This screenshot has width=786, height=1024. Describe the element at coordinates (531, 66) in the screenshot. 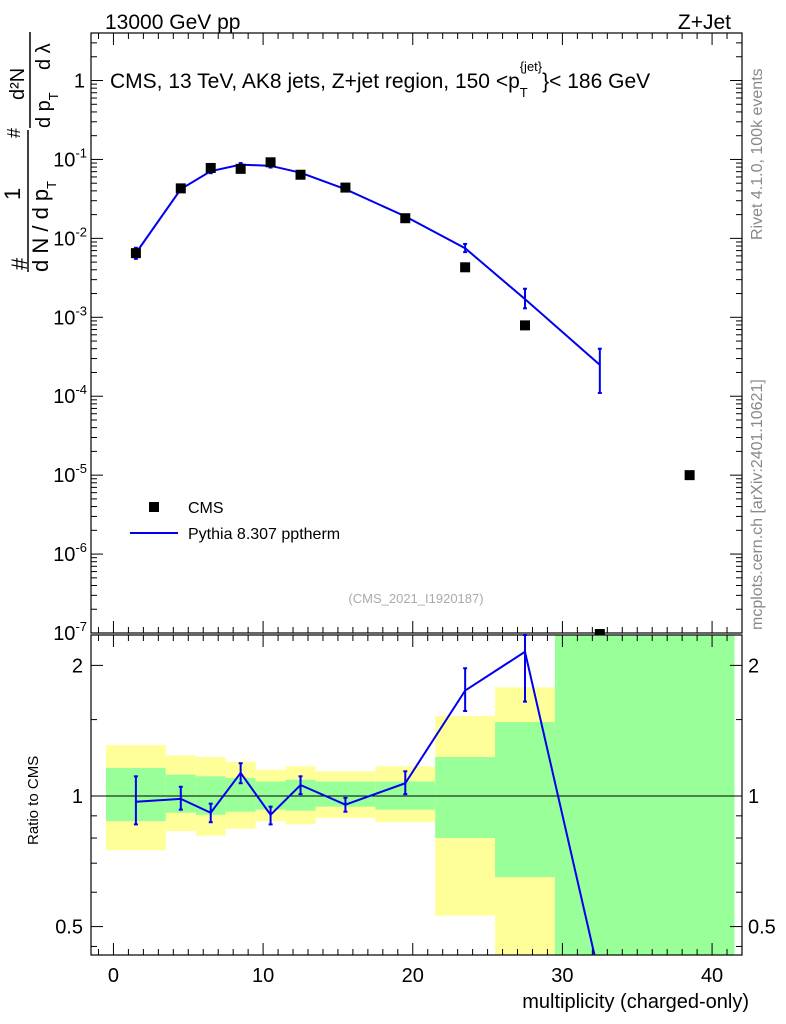

I see `plot-title-sup: {jet}` at that location.